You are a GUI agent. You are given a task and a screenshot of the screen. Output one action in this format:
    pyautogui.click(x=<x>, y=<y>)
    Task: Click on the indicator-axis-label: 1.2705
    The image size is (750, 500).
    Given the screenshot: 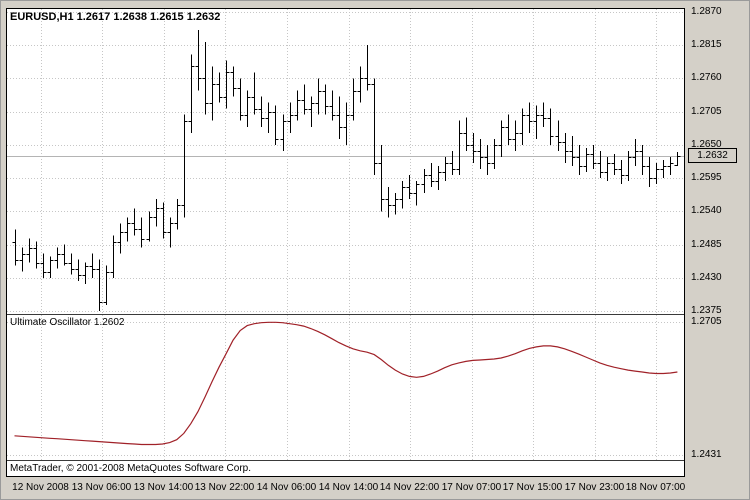 What is the action you would take?
    pyautogui.click(x=706, y=322)
    